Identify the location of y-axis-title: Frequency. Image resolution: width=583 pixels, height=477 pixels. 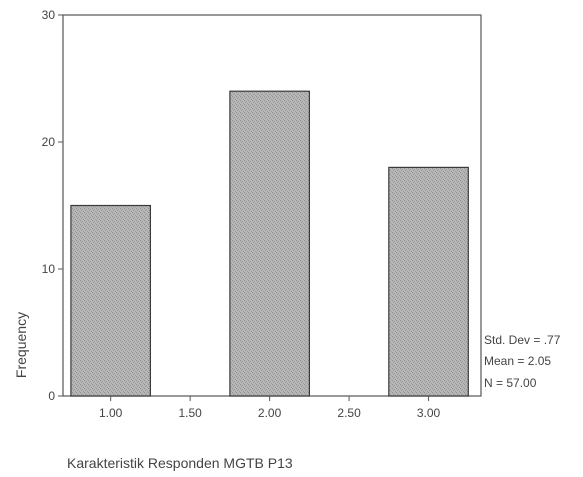
(21, 345).